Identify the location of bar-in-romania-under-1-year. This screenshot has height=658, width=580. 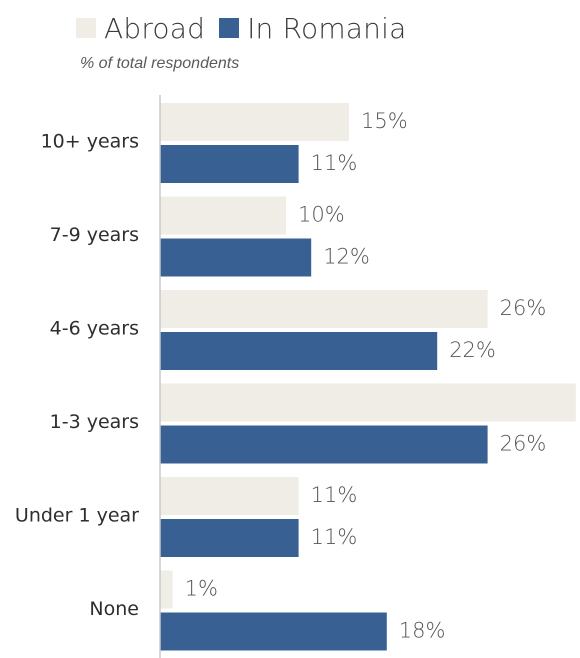
(229, 538).